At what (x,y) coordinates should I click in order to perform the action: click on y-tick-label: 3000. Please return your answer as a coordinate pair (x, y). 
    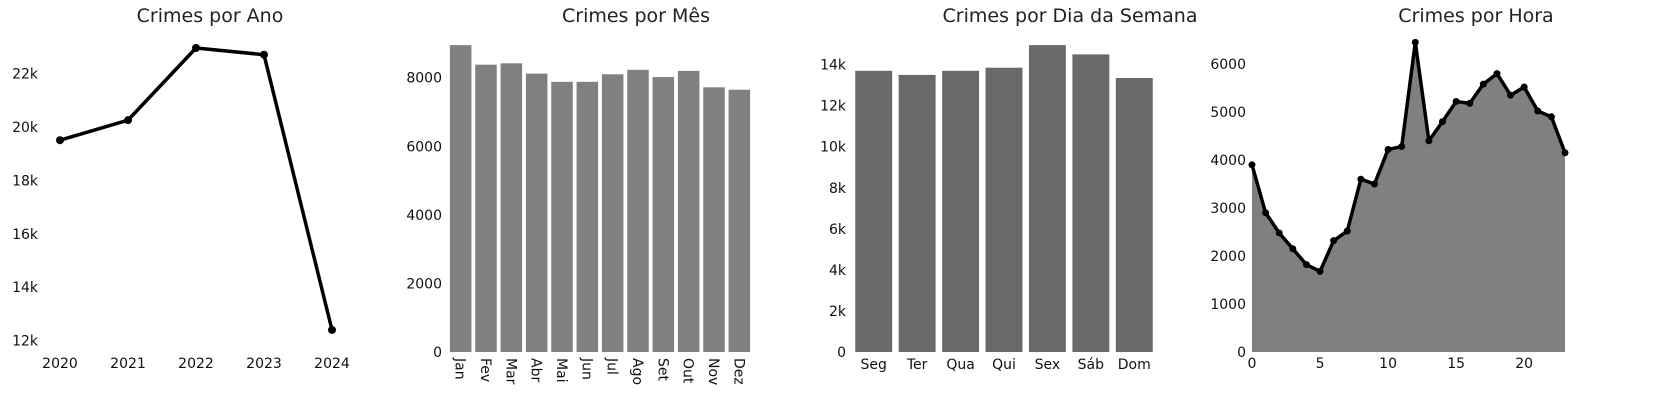
    Looking at the image, I should click on (1228, 209).